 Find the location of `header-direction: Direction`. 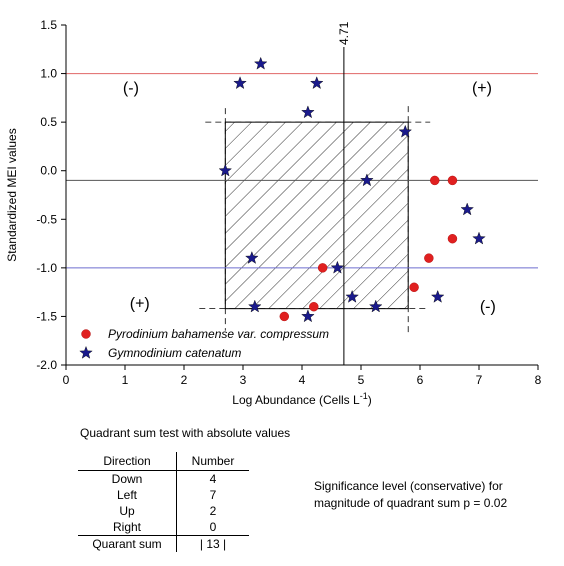

header-direction: Direction is located at coordinates (127, 461).